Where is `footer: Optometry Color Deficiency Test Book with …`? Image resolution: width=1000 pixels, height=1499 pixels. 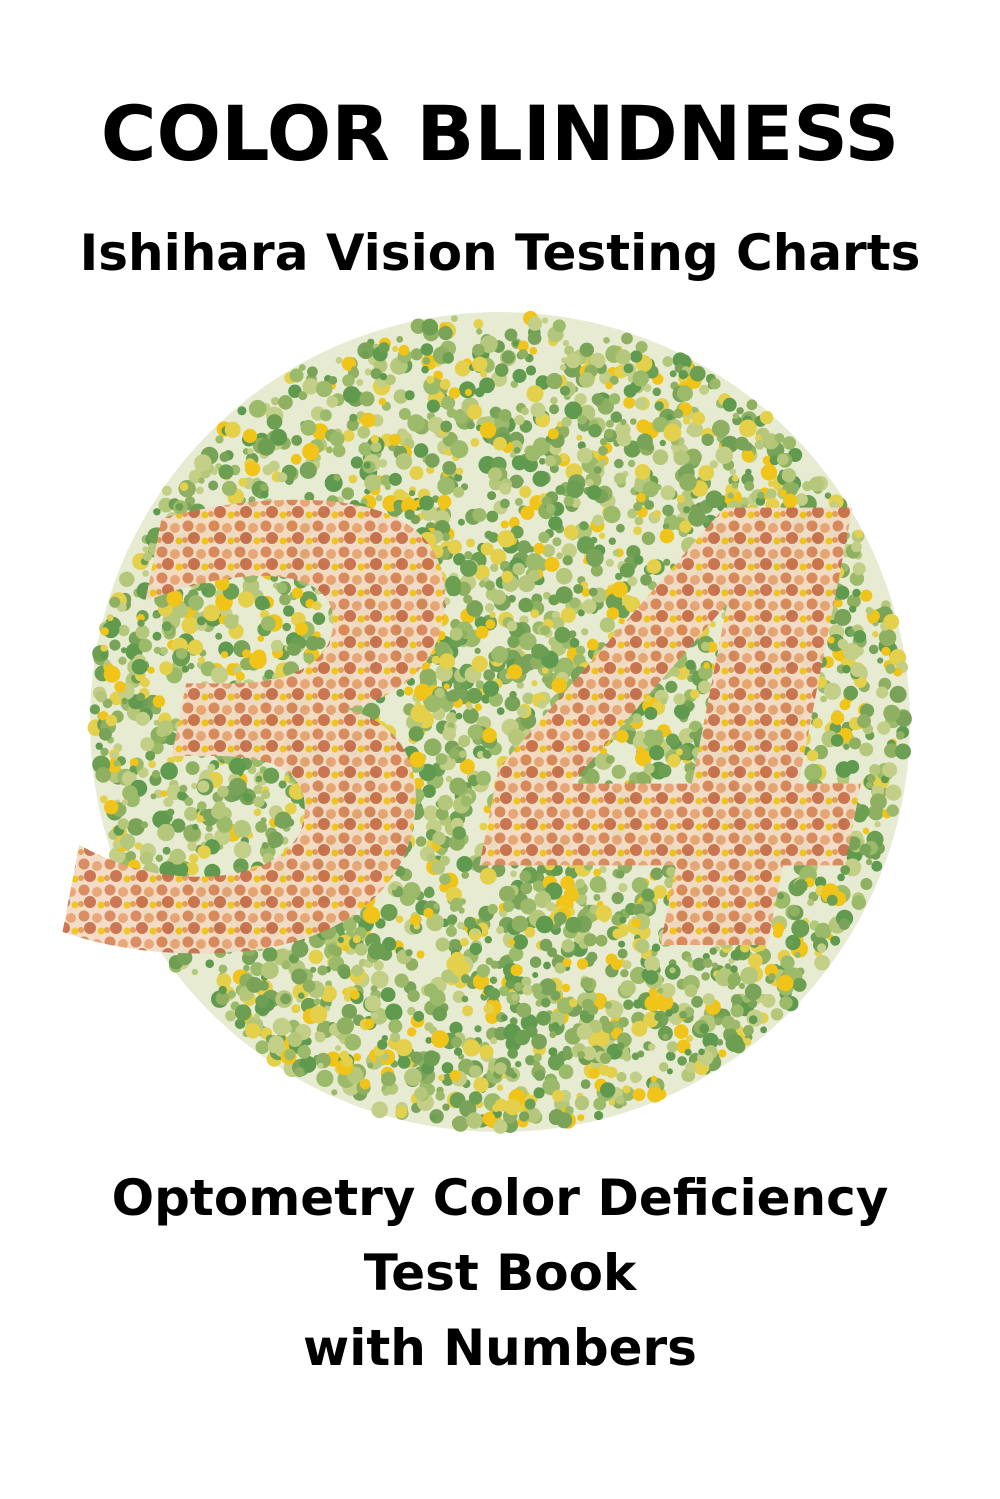 footer: Optometry Color Deficiency Test Book with … is located at coordinates (500, 1273).